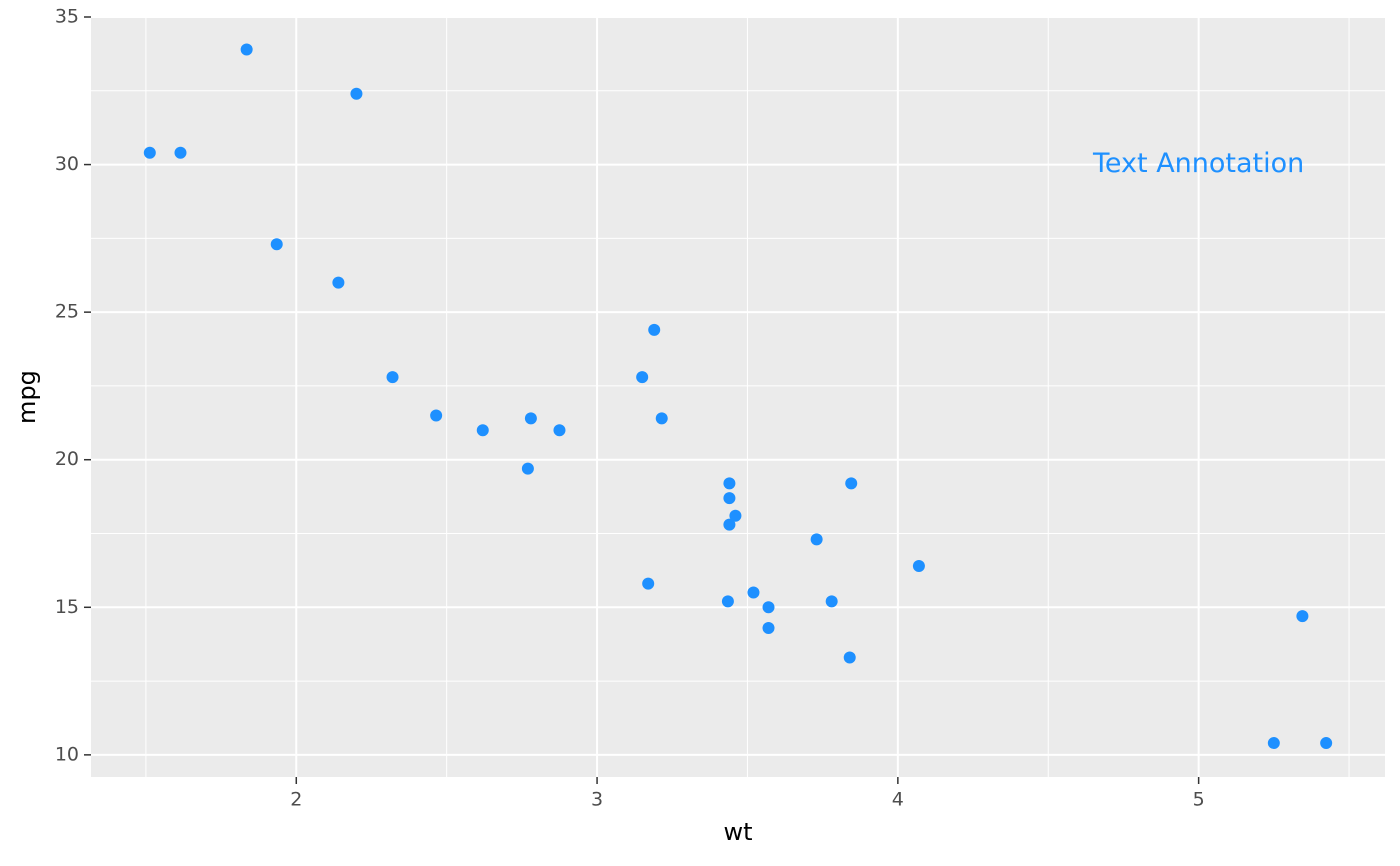 The image size is (1400, 866). What do you see at coordinates (27, 397) in the screenshot?
I see `y-axis-title: mpg` at bounding box center [27, 397].